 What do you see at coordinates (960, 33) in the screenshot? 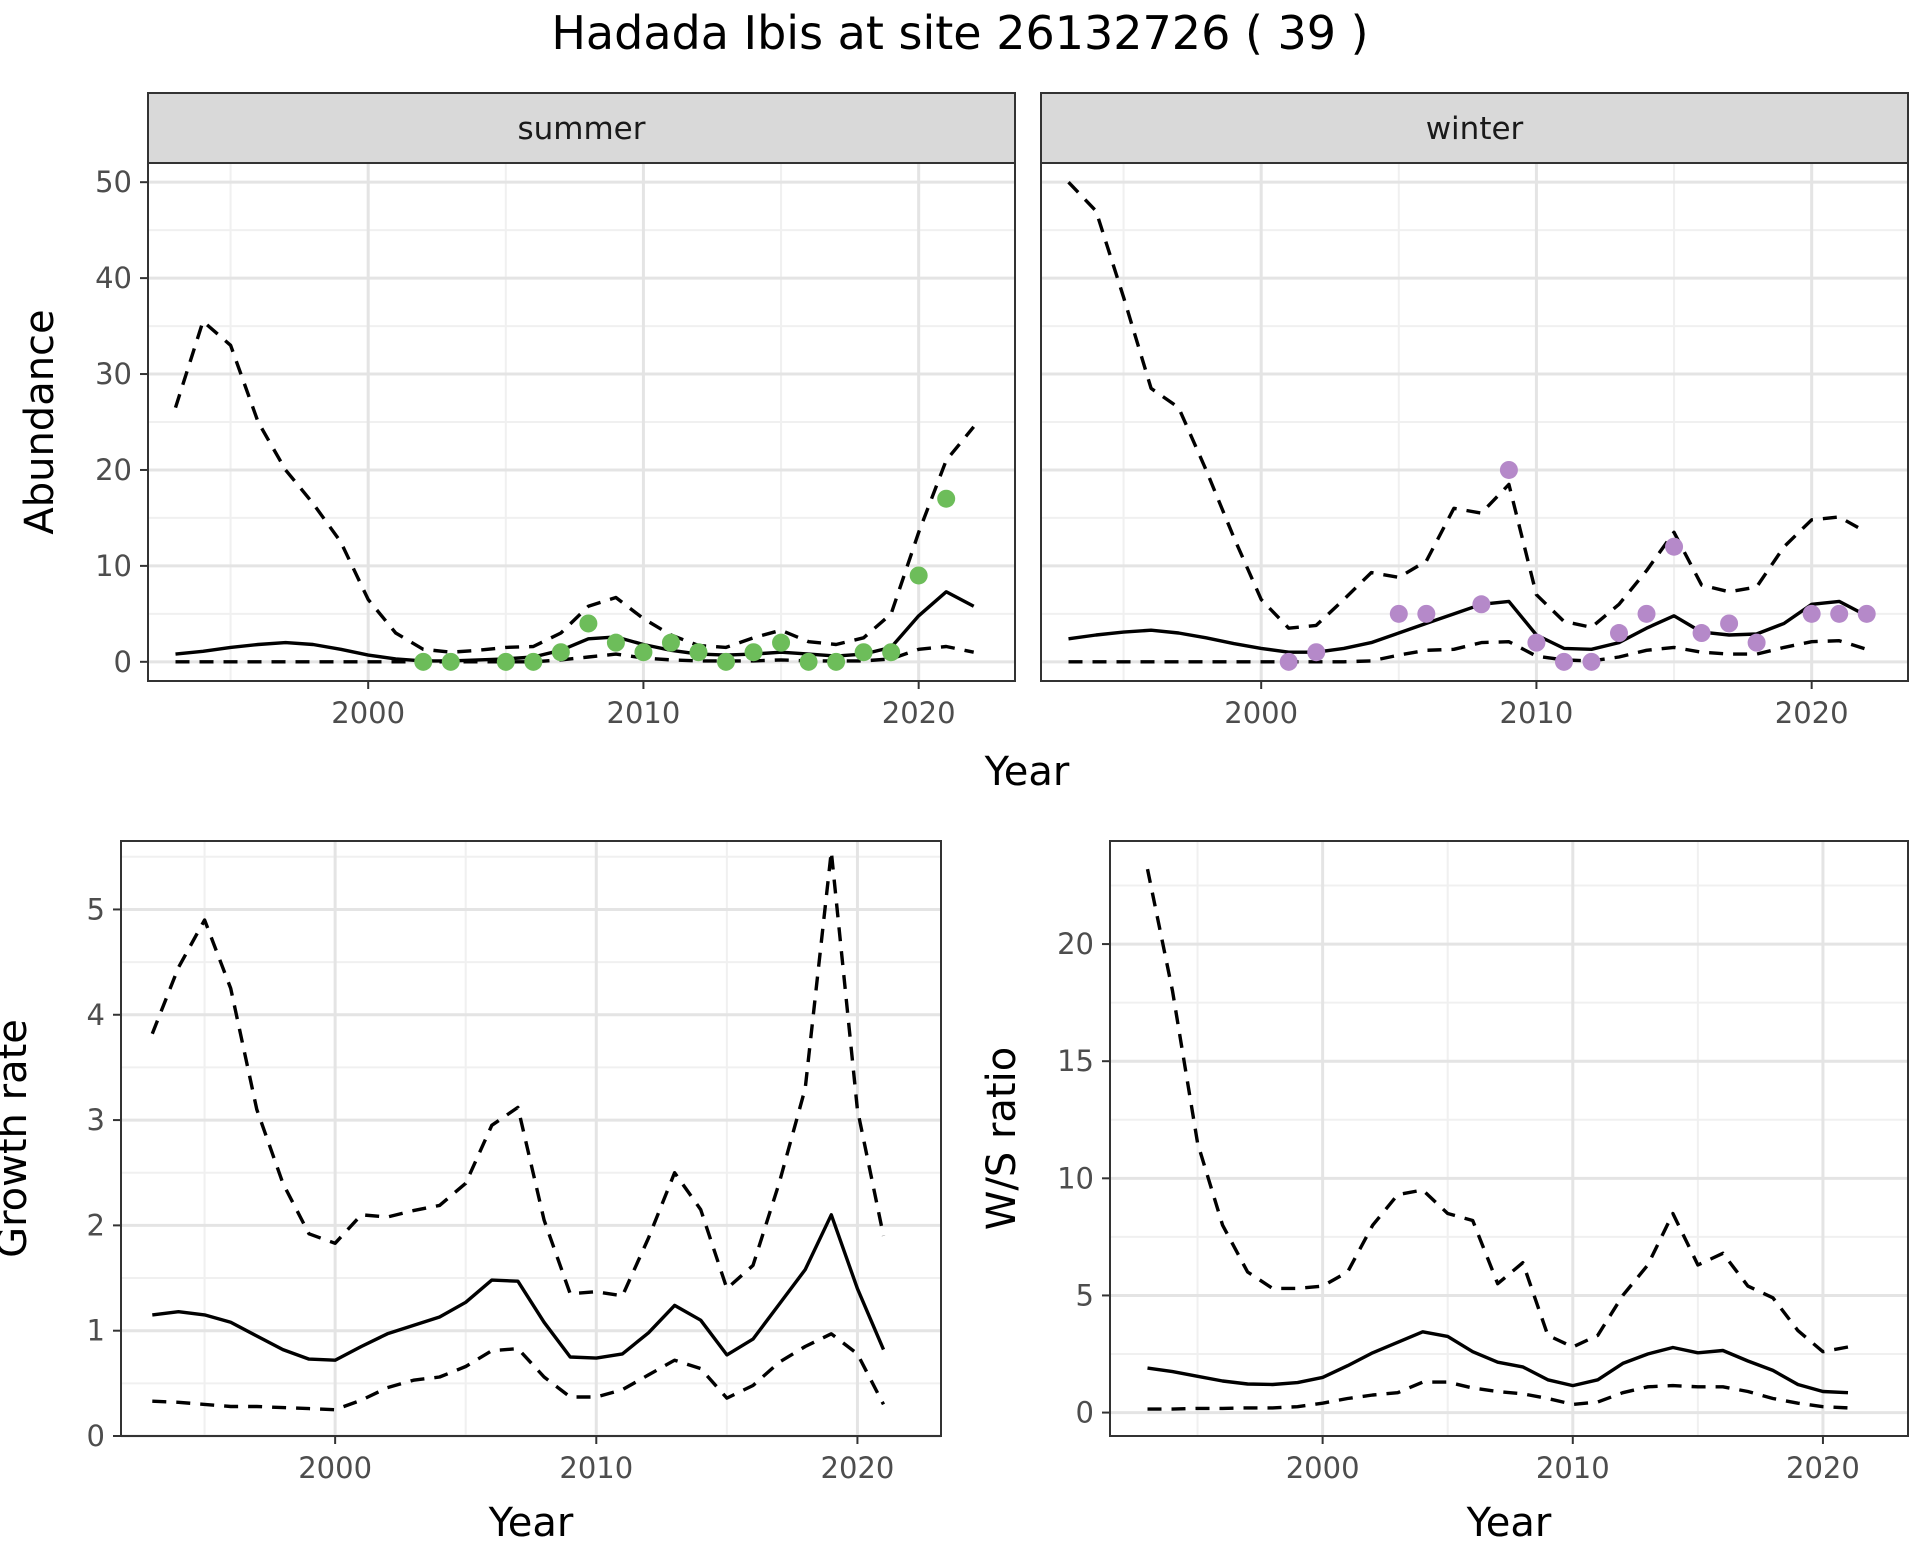
I see `figure-title: Hadada Ibis at site 26132726 ( 39 )` at bounding box center [960, 33].